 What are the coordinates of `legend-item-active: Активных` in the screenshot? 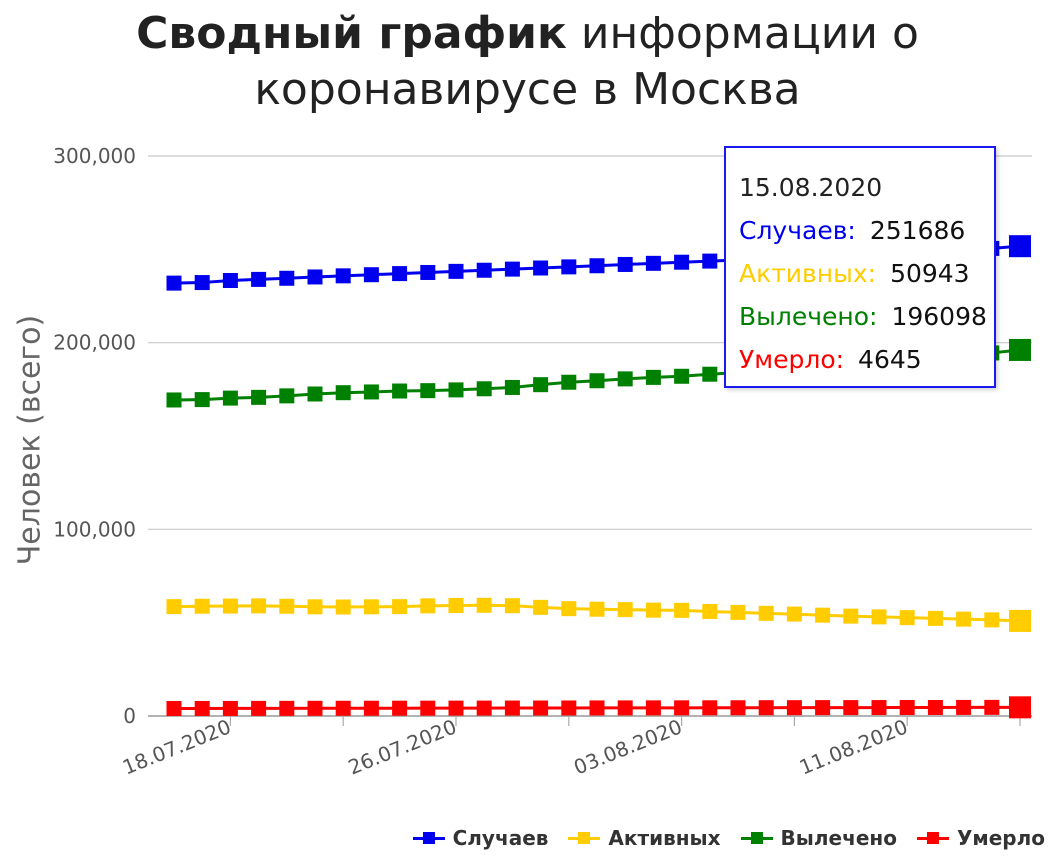 It's located at (644, 838).